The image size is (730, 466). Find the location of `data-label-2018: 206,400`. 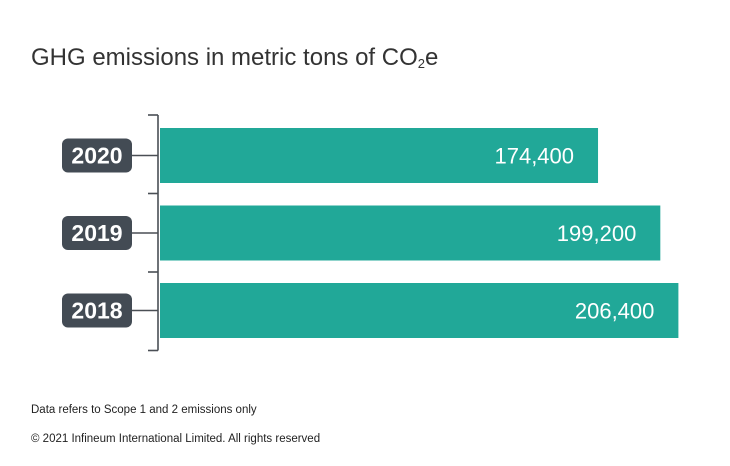

data-label-2018: 206,400 is located at coordinates (615, 311).